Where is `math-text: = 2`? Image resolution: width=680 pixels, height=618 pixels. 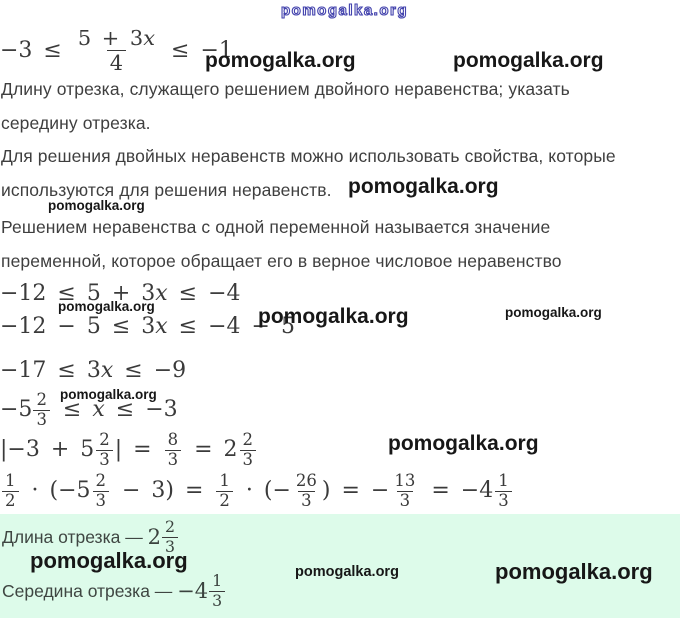 math-text: = 2 is located at coordinates (210, 450).